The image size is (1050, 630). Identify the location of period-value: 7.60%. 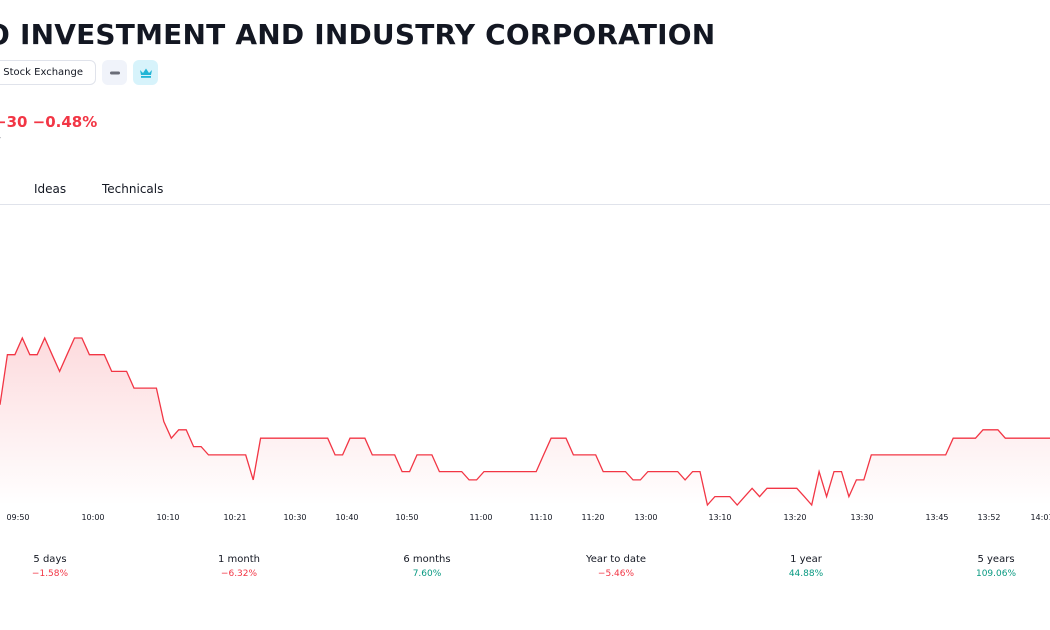
(427, 574).